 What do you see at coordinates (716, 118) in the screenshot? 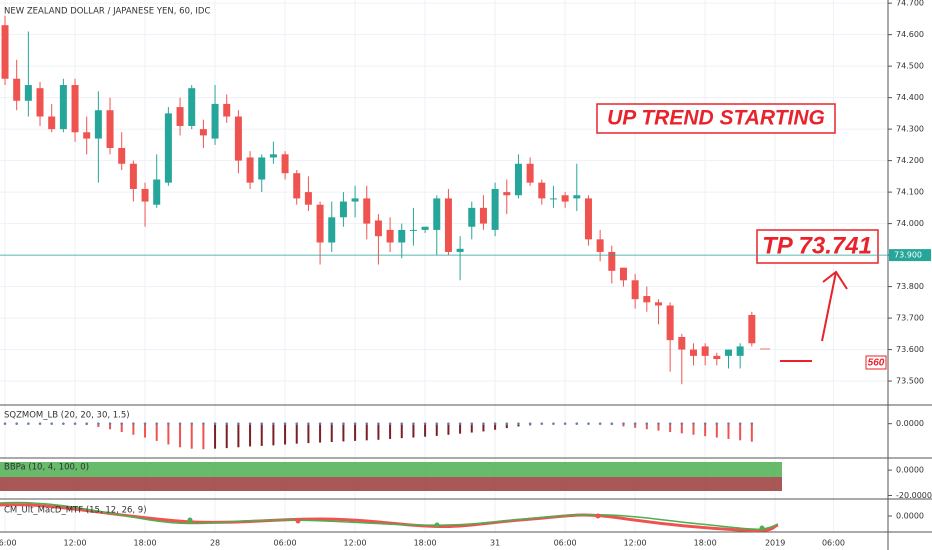
I see `annotation: UP TREND STARTING` at bounding box center [716, 118].